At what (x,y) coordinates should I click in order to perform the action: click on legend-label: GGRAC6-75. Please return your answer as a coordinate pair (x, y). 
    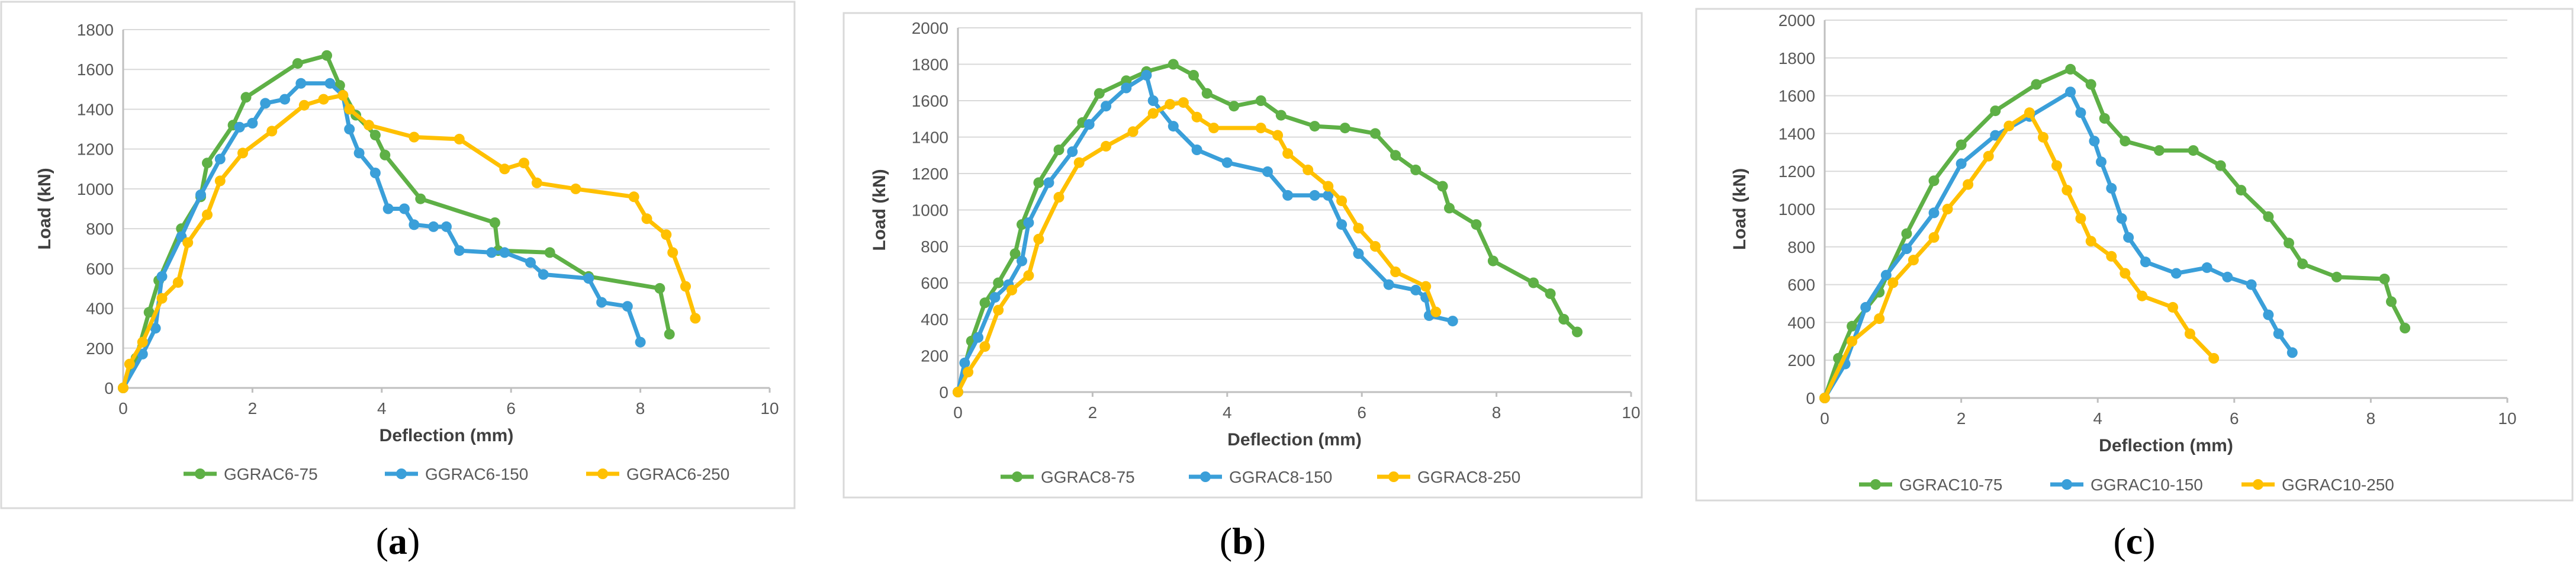
    Looking at the image, I should click on (271, 474).